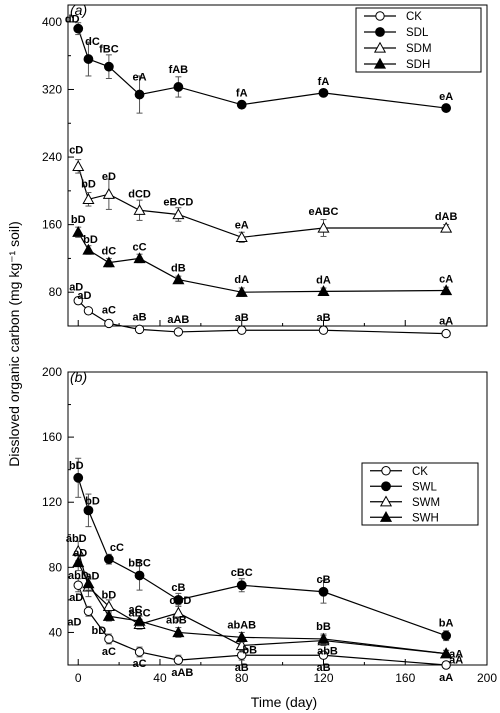 The height and width of the screenshot is (713, 500). Describe the element at coordinates (56, 292) in the screenshot. I see `y-tick-label: 80` at that location.